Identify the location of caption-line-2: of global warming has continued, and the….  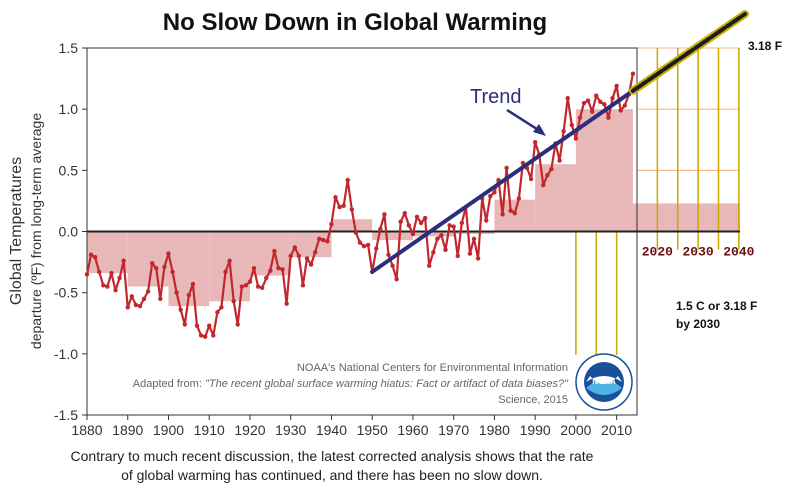
(332, 475).